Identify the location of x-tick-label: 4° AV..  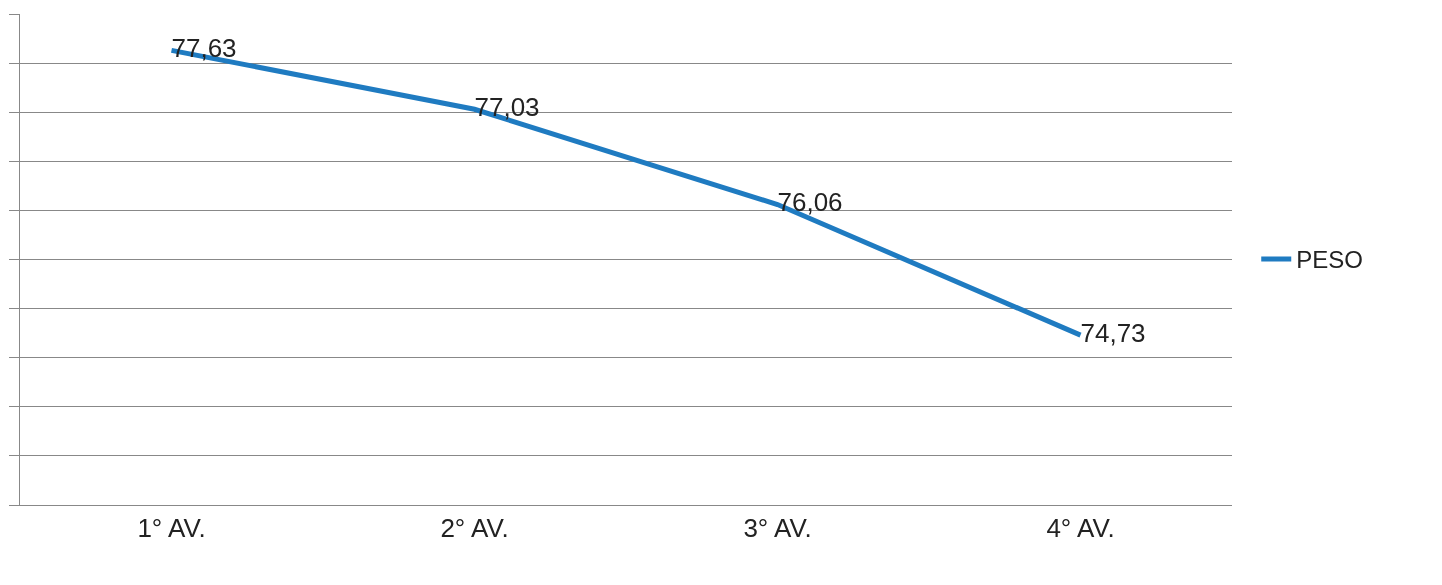
(1080, 528).